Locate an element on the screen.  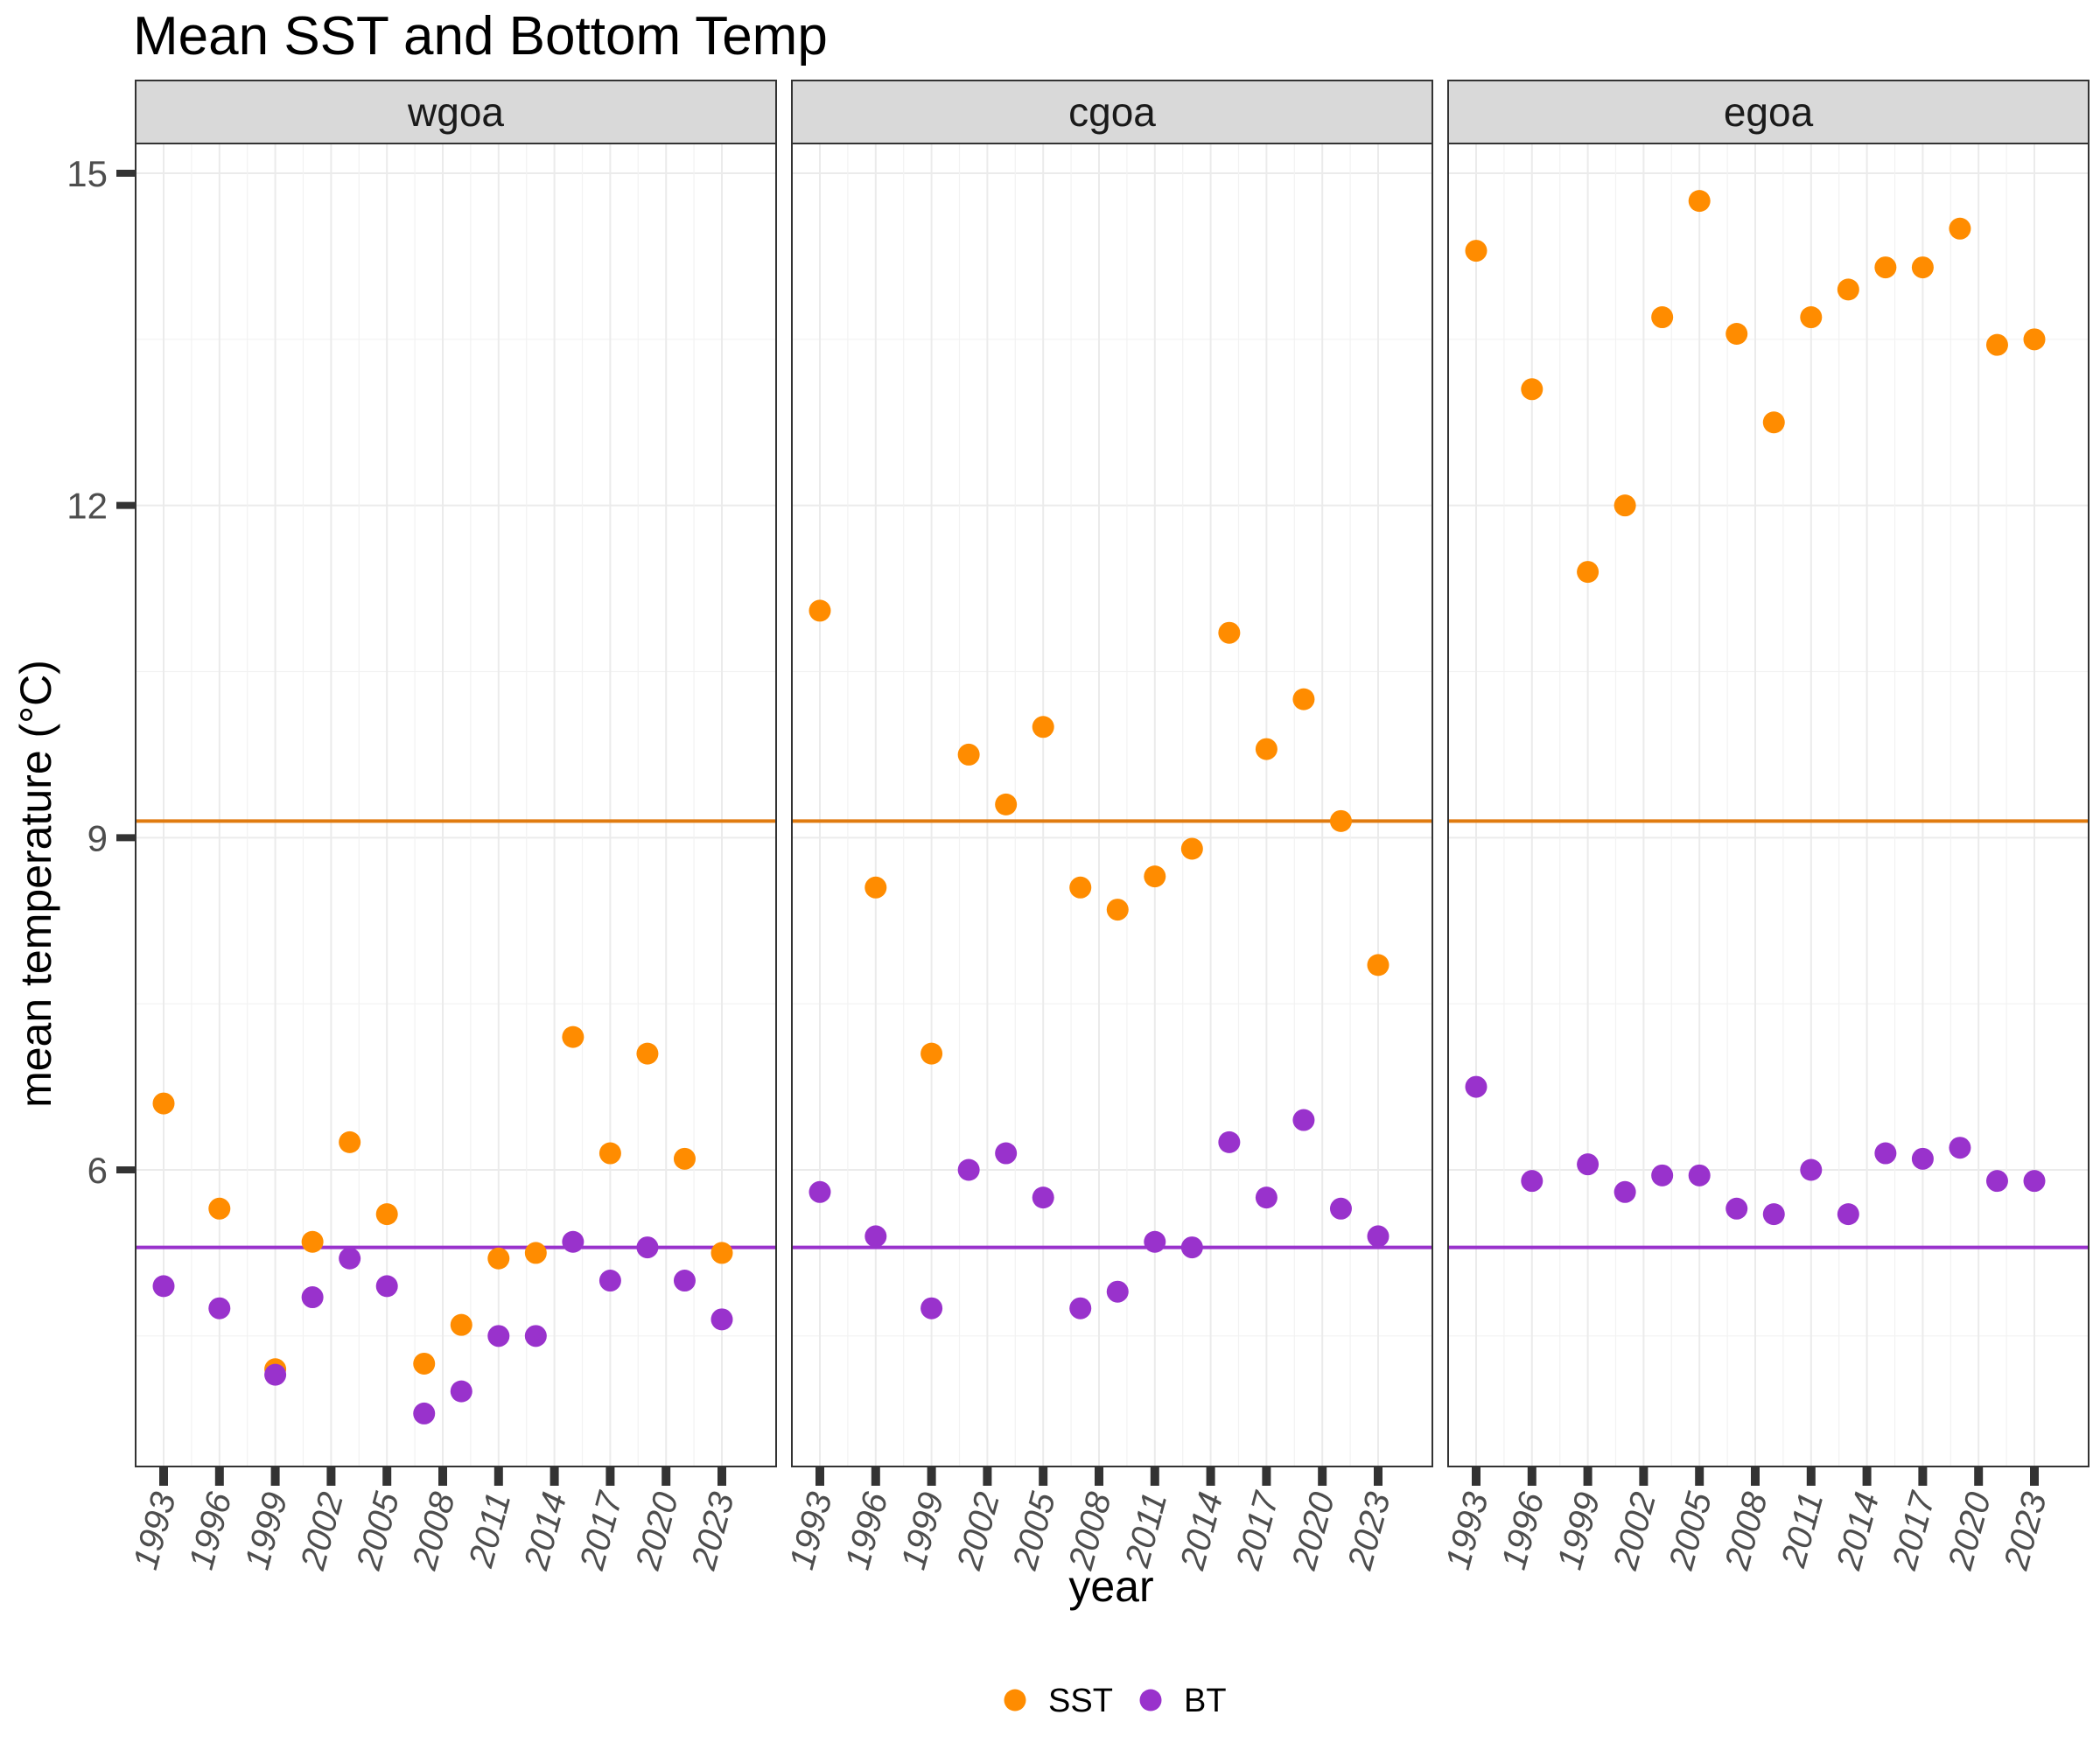
x-axis-title: year is located at coordinates (1110, 1586).